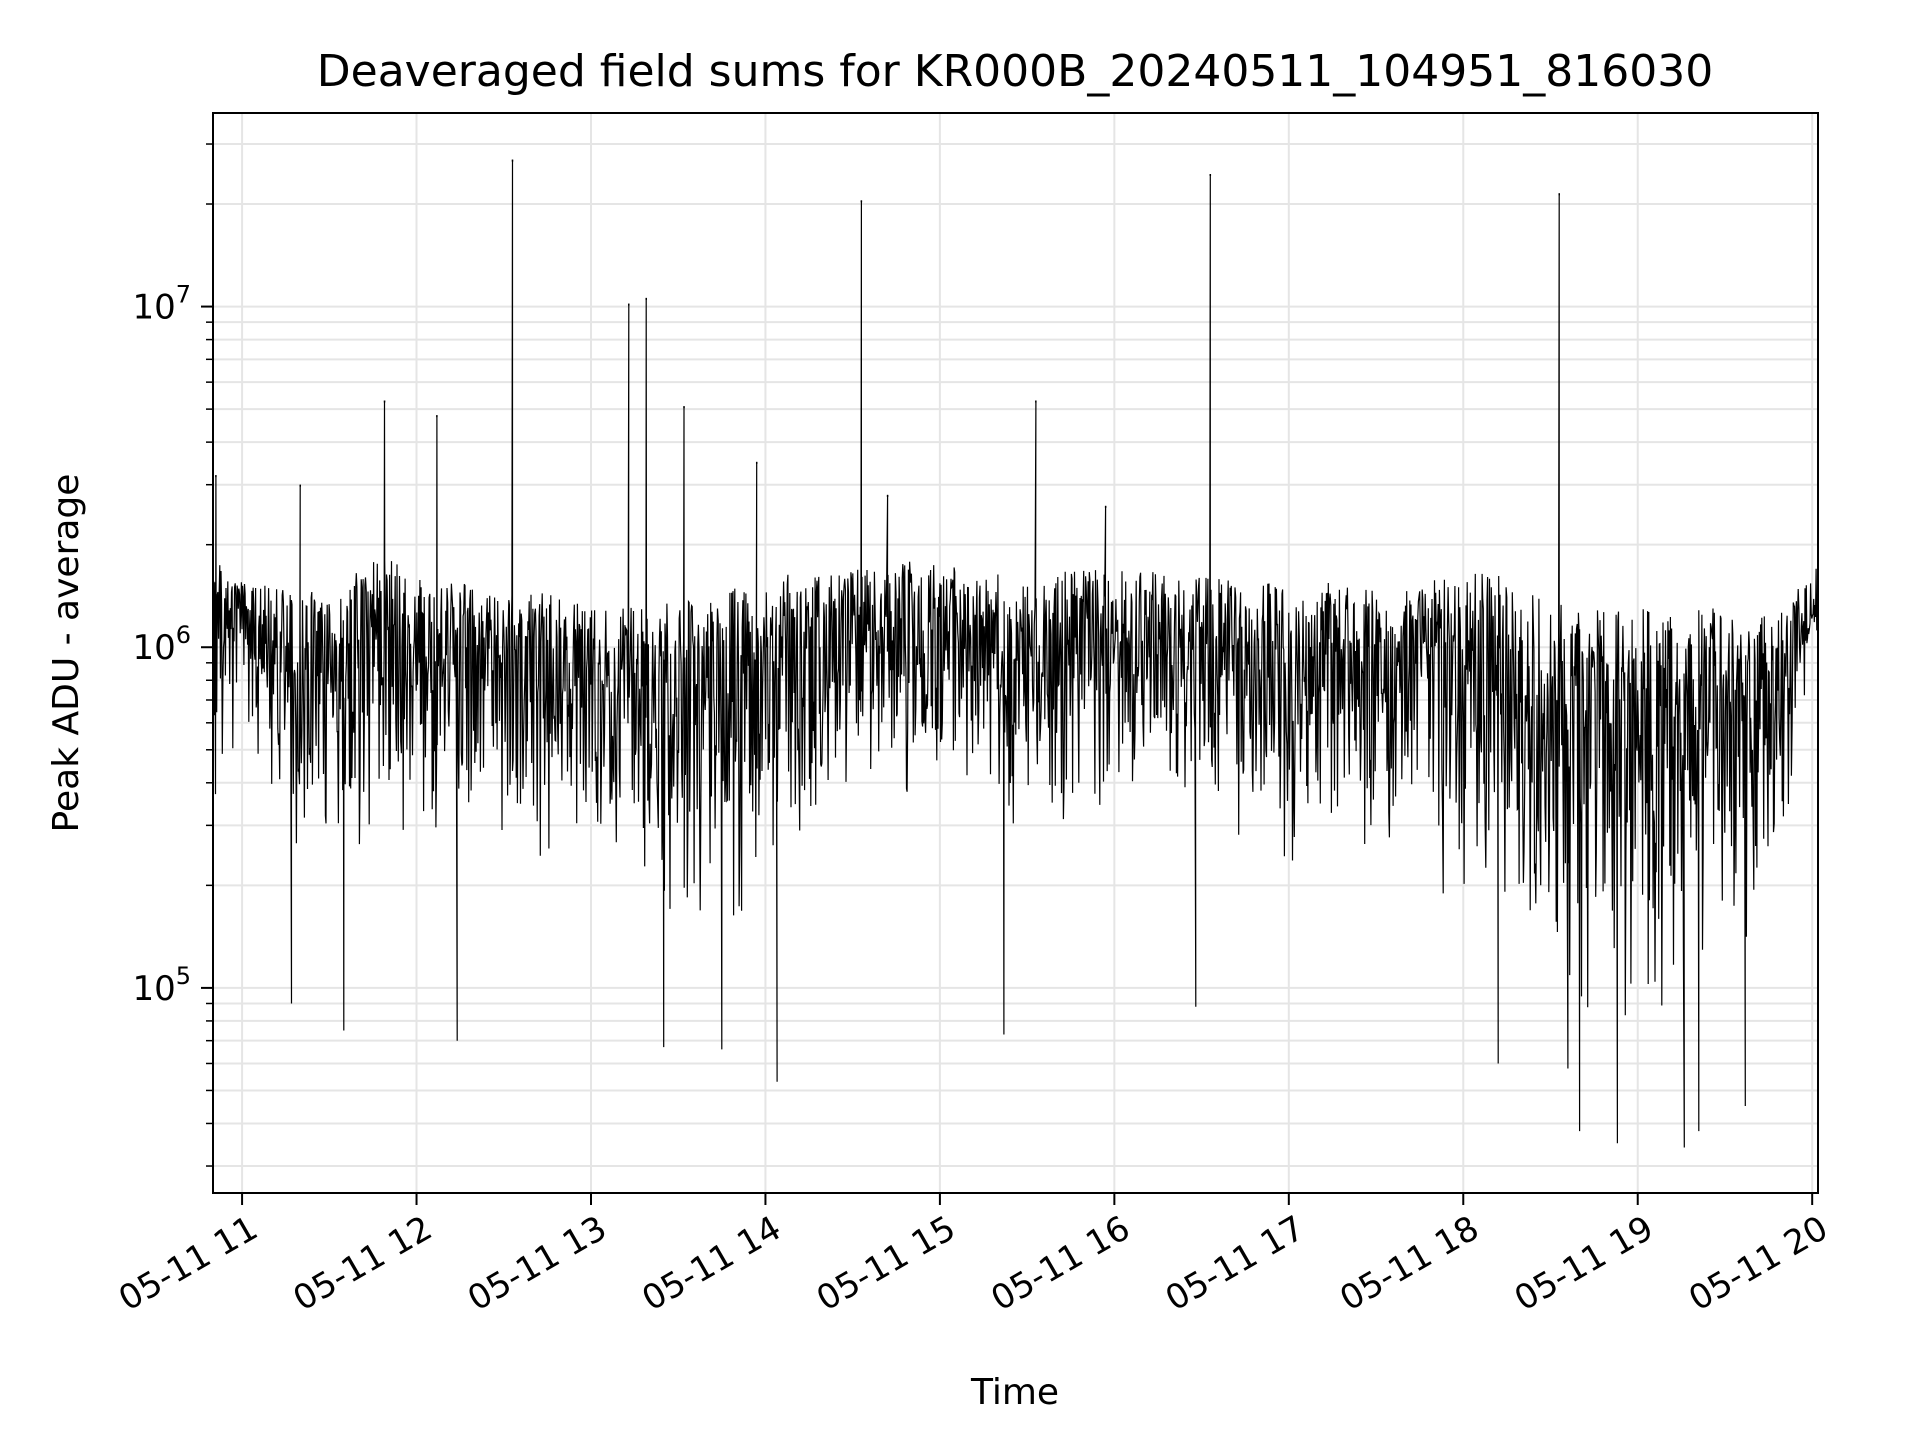 This screenshot has width=1920, height=1440. Describe the element at coordinates (188, 1263) in the screenshot. I see `x-tick-label: 05-11 11` at that location.